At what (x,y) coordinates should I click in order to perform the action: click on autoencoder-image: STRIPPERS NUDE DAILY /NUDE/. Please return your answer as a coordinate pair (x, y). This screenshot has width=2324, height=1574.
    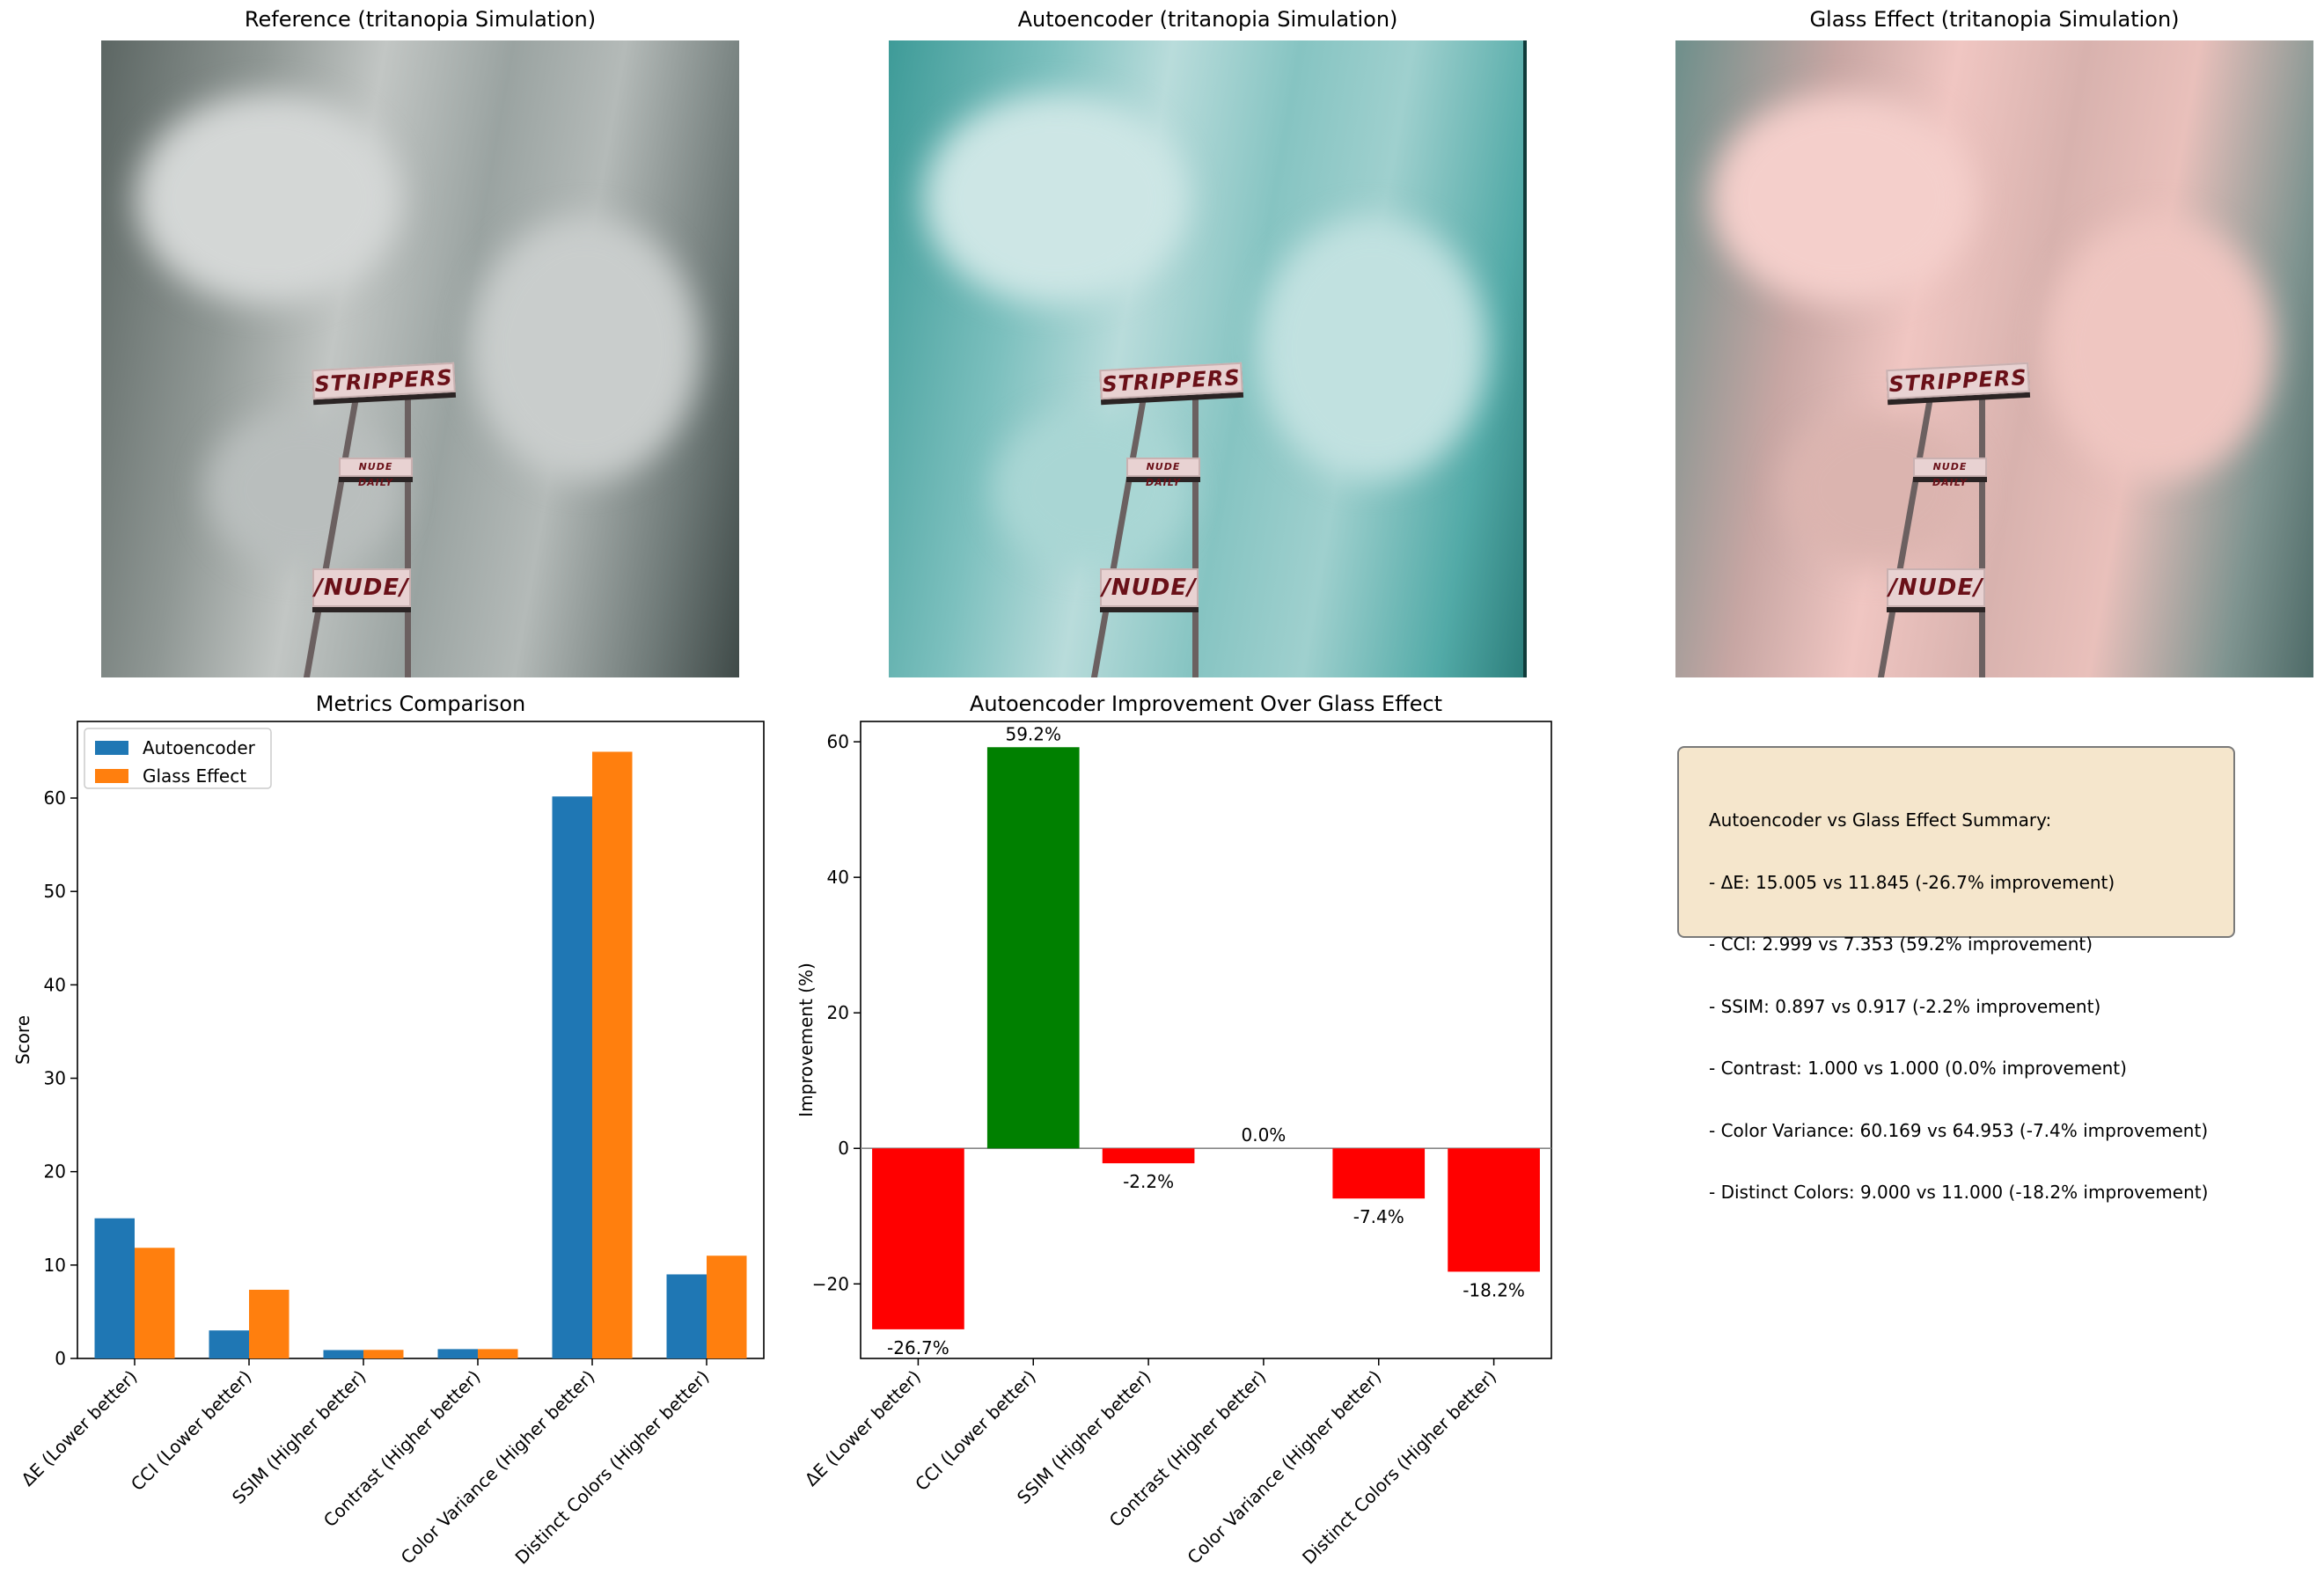
    Looking at the image, I should click on (1208, 358).